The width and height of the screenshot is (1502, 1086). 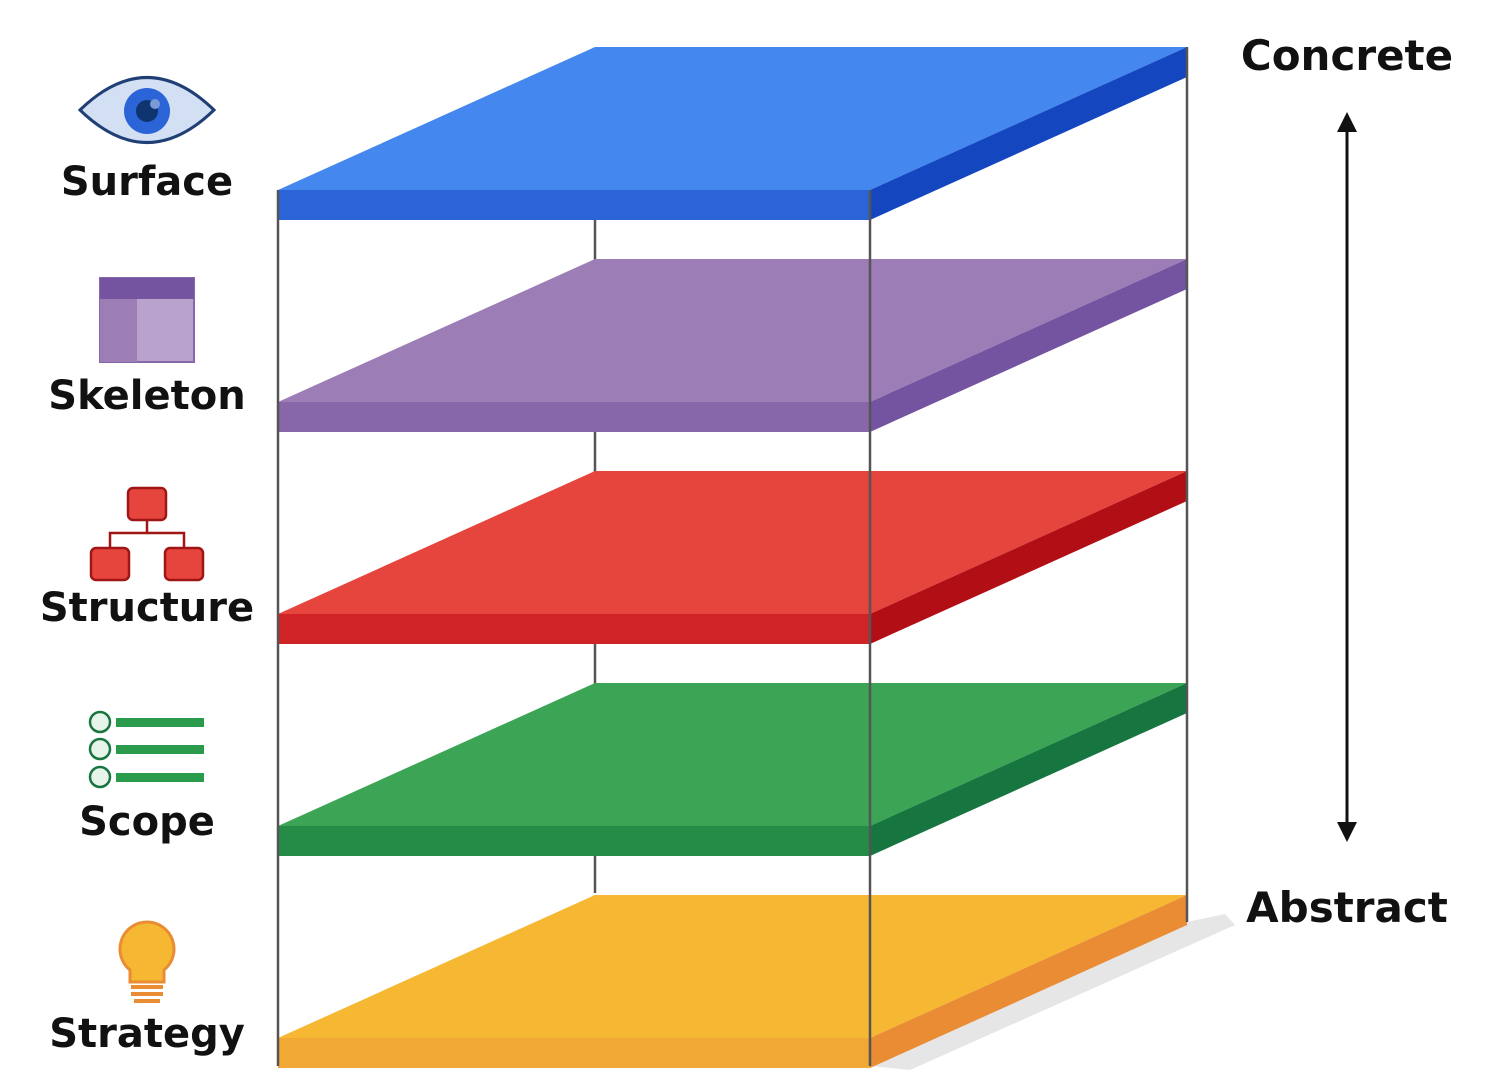 I want to click on plane-structure, so click(x=732, y=557).